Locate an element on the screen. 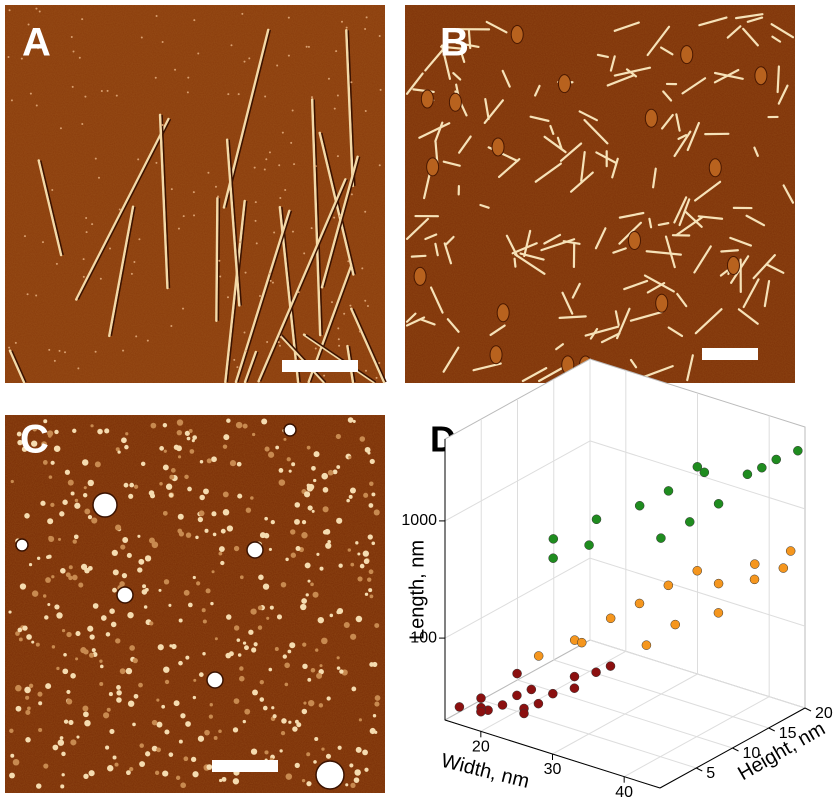 The image size is (840, 805). scale-bar is located at coordinates (730, 354).